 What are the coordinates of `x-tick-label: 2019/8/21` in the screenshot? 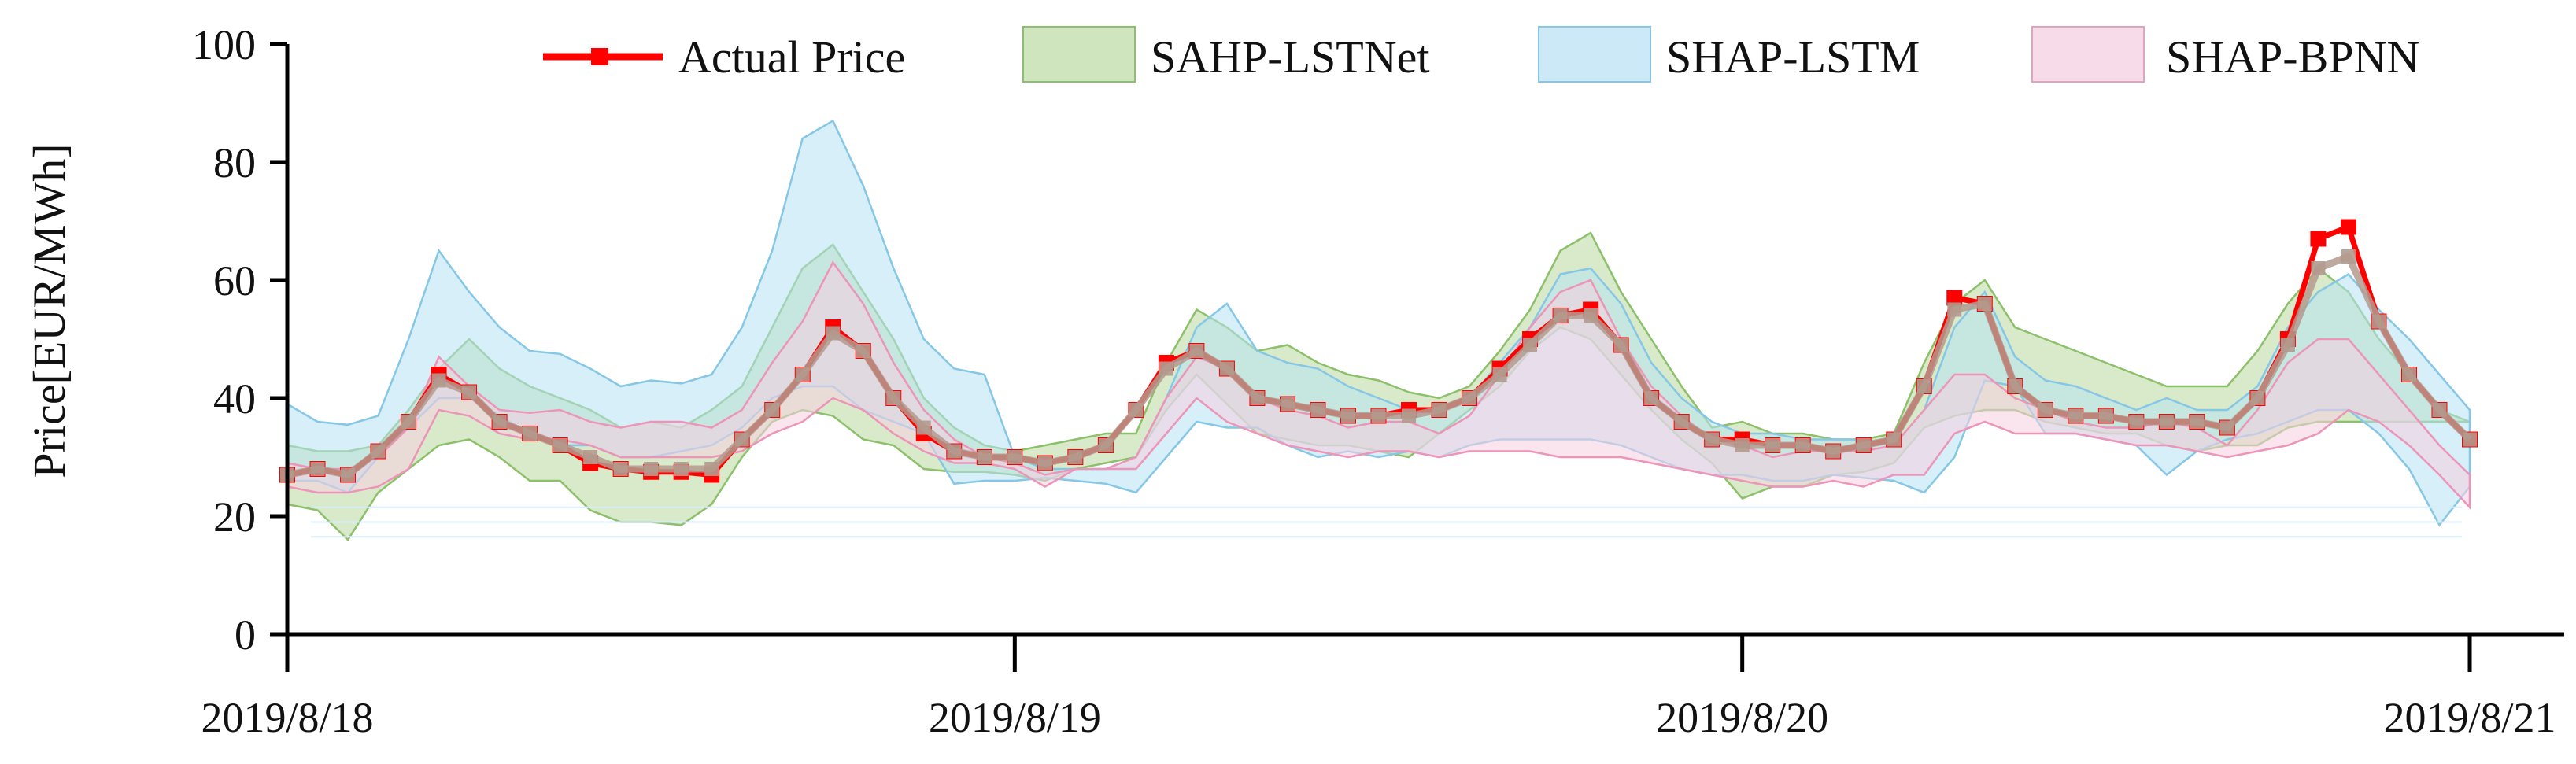 It's located at (2469, 717).